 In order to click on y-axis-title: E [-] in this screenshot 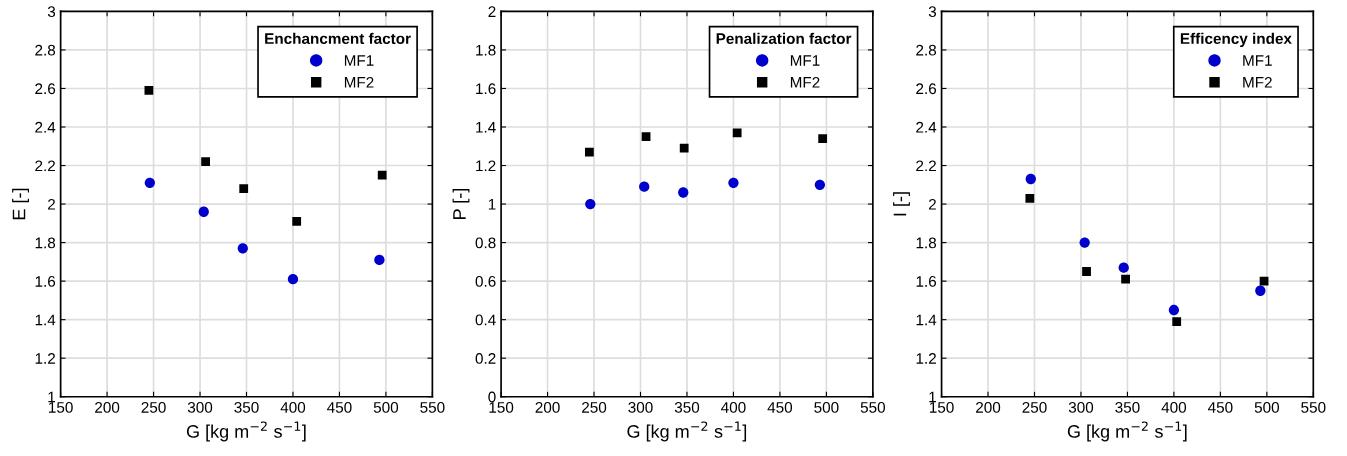, I will do `click(20, 204)`.